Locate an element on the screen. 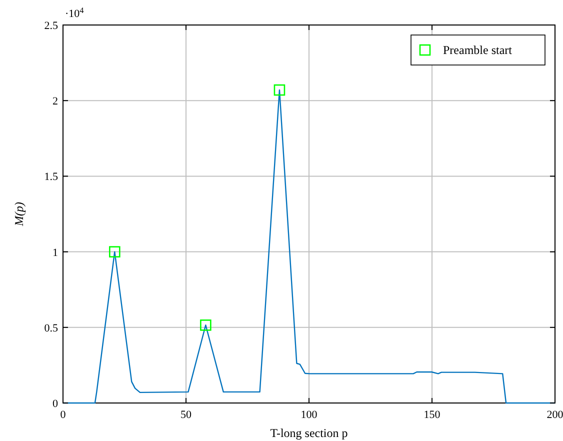 This screenshot has width=563, height=441. x-tick-label: 0 is located at coordinates (63, 415).